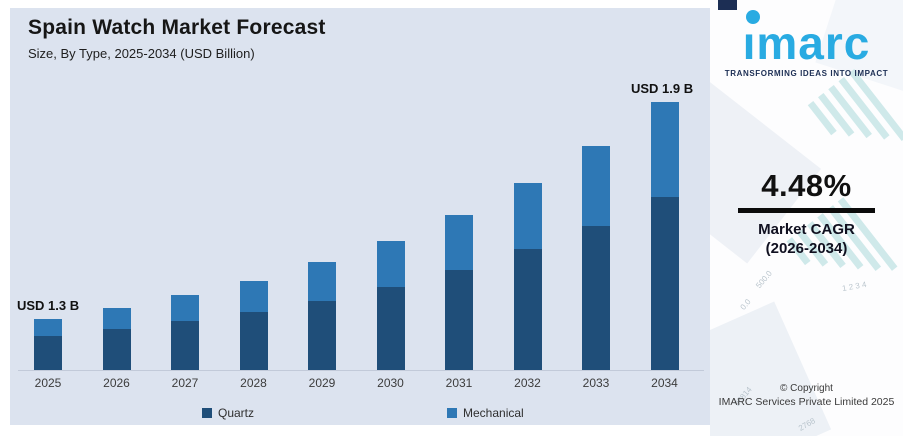 The image size is (903, 436). What do you see at coordinates (806, 73) in the screenshot?
I see `imarc-logo-tagline: TRANSFORMING IDEAS INTO IMPACT` at bounding box center [806, 73].